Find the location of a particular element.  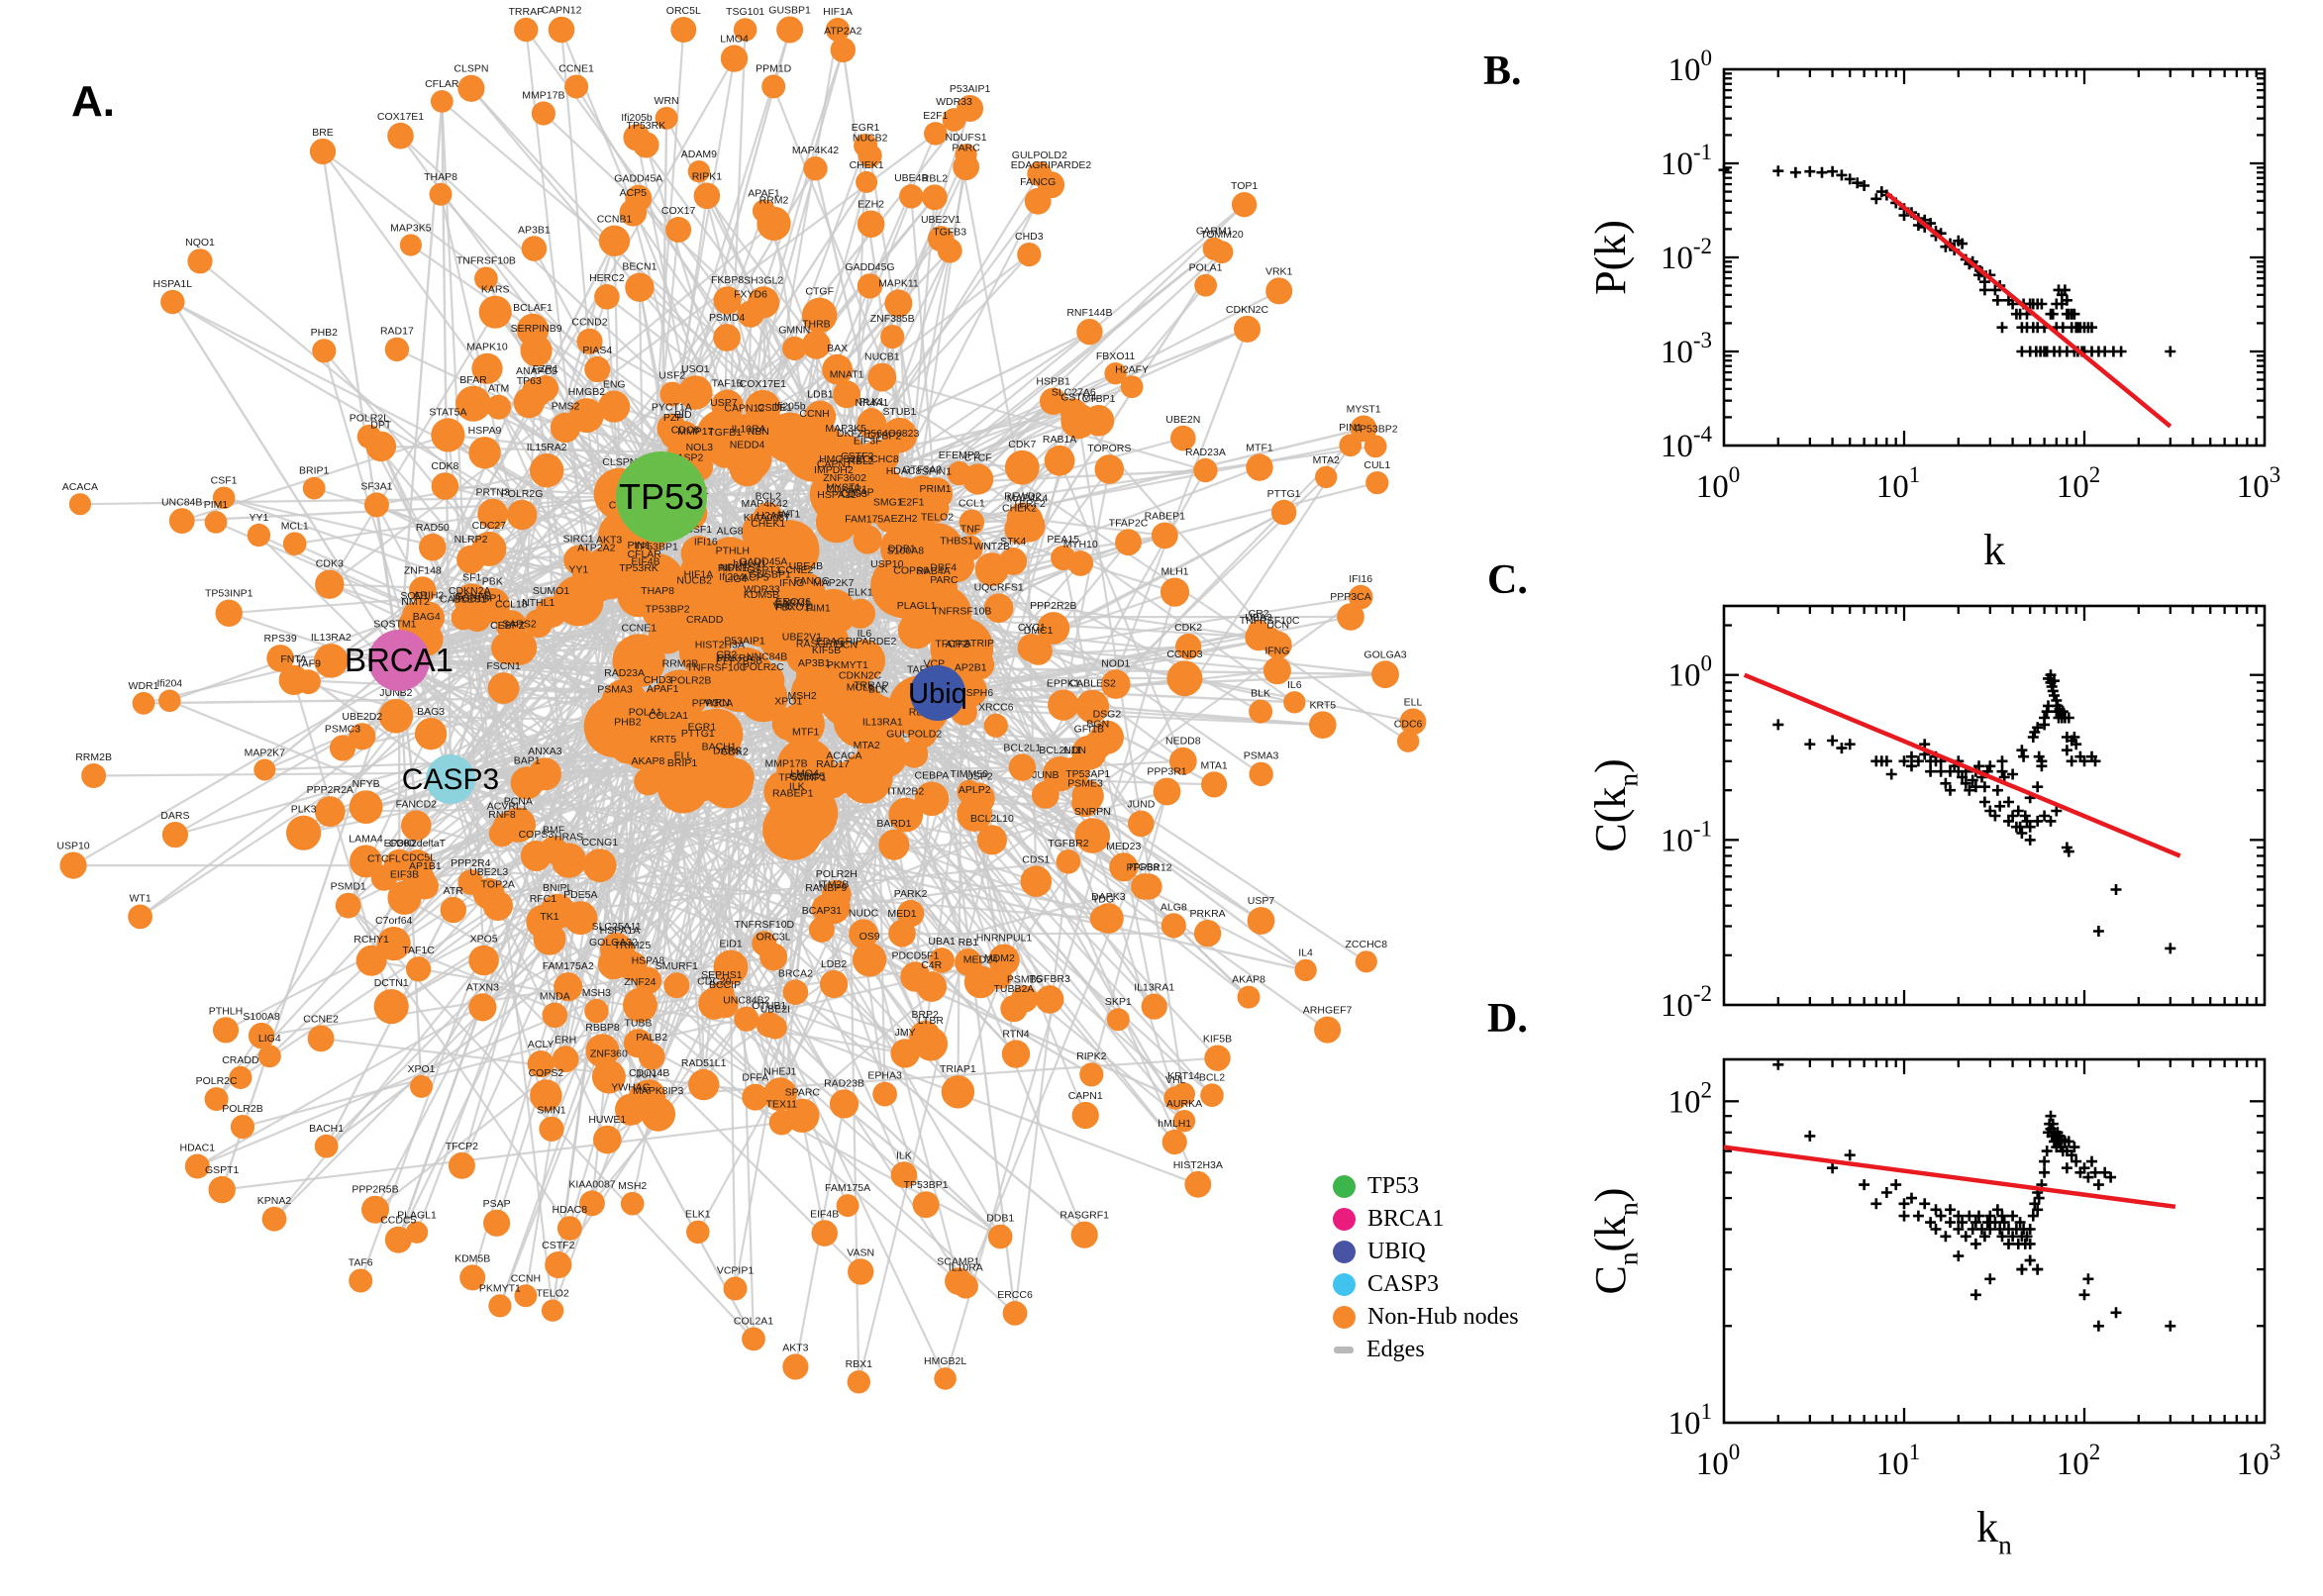

legend-item-label: TP53 is located at coordinates (1393, 1186).